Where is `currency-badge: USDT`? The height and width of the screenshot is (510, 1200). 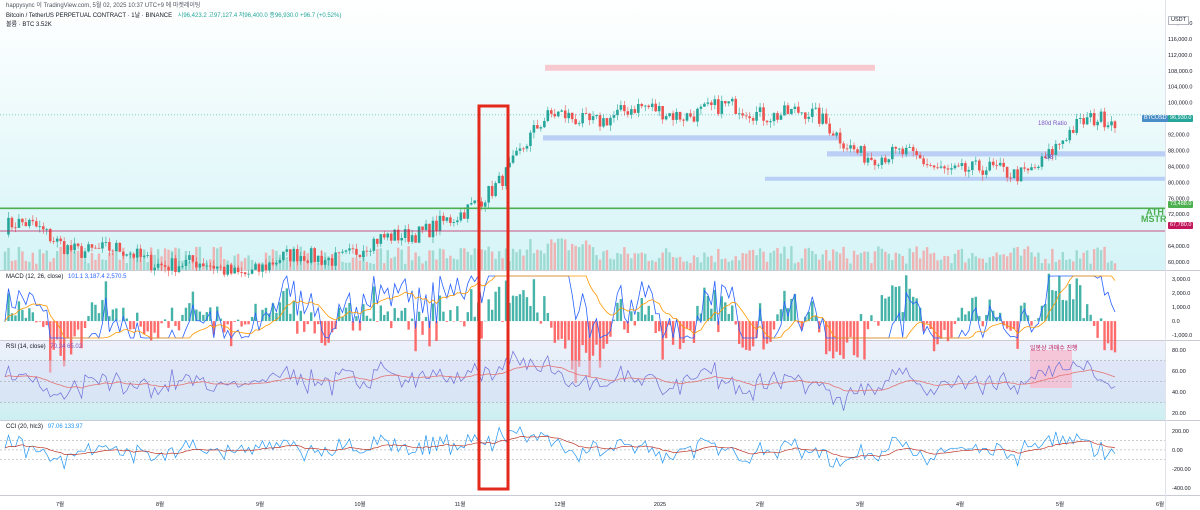 currency-badge: USDT is located at coordinates (1178, 20).